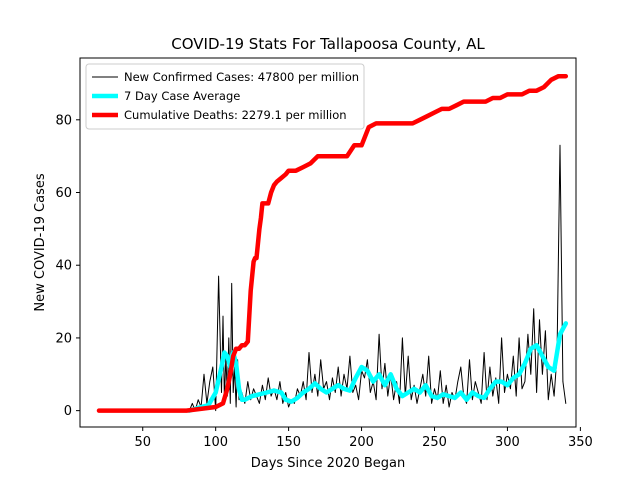 This screenshot has height=480, width=640. Describe the element at coordinates (63, 193) in the screenshot. I see `y-tick-label: 60` at that location.